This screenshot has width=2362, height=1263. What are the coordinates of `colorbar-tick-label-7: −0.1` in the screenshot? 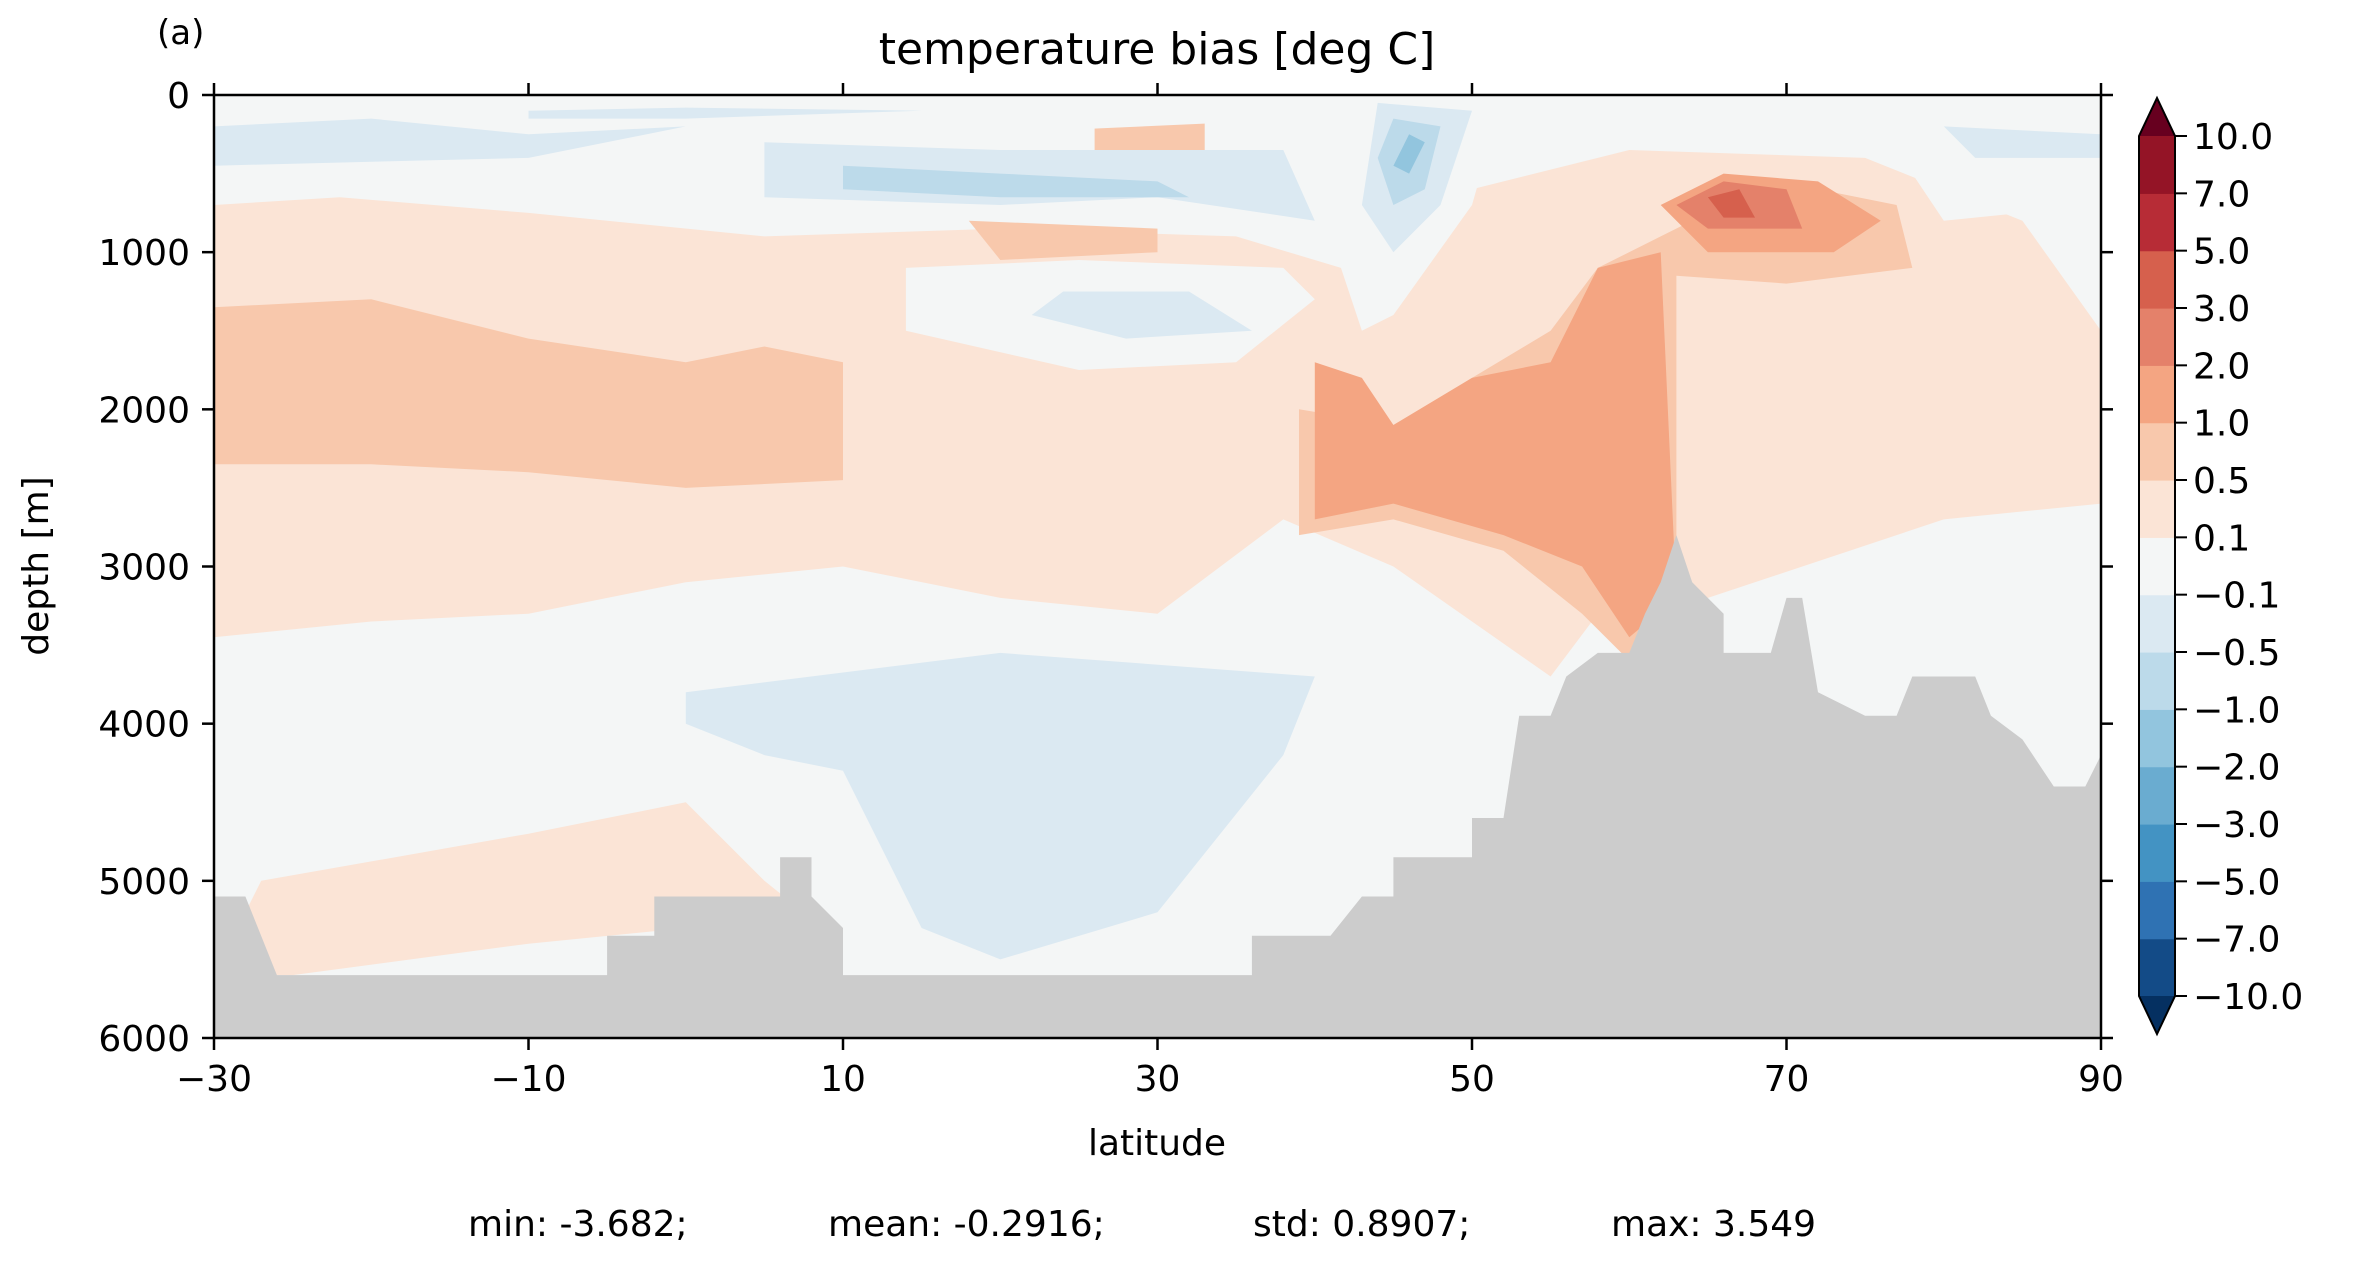 It's located at (2236, 596).